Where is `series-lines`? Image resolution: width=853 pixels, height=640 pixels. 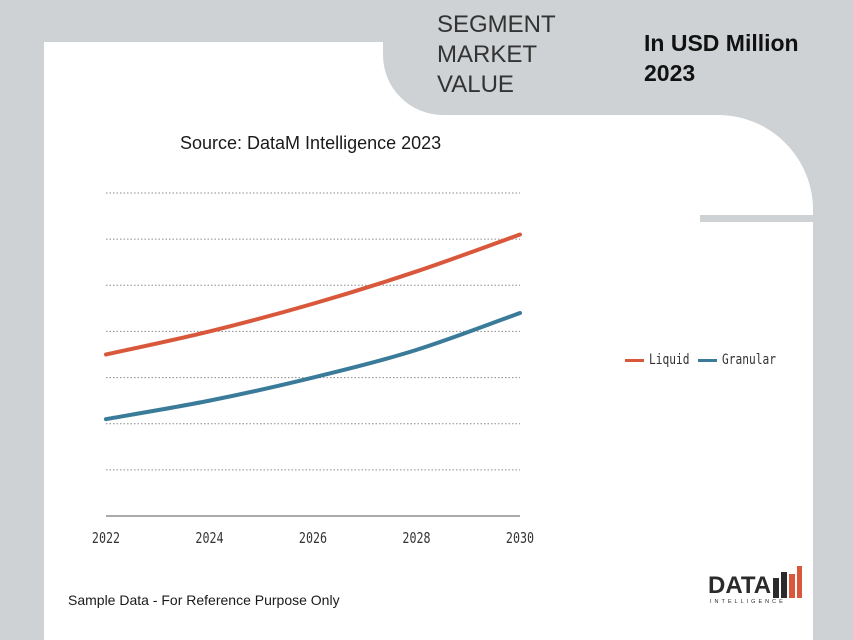
series-lines is located at coordinates (313, 327).